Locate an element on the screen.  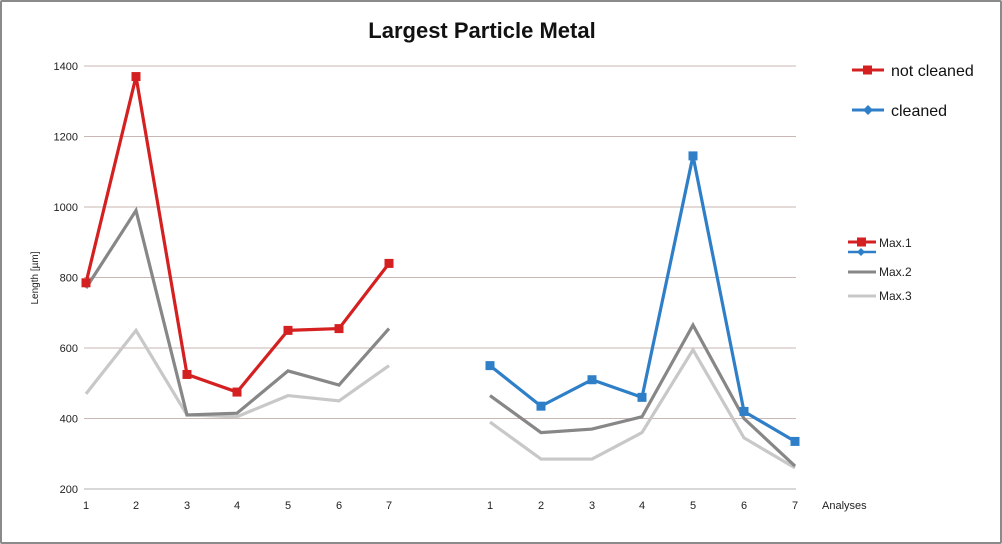
y-axis-label: Length [µm] is located at coordinates (35, 277).